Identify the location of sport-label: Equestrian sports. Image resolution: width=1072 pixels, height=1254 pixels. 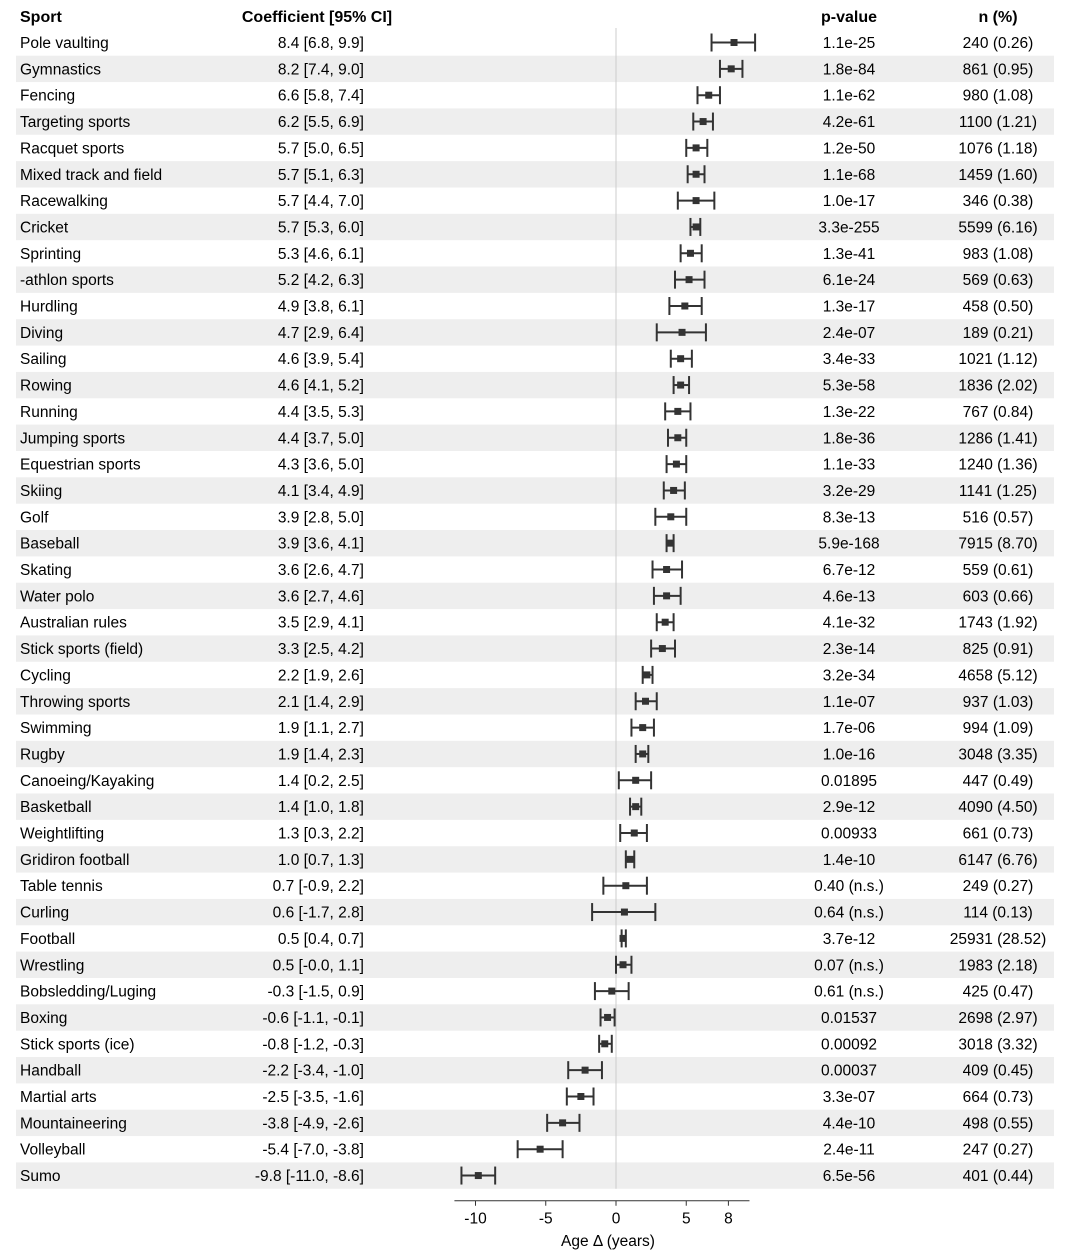
(80, 465).